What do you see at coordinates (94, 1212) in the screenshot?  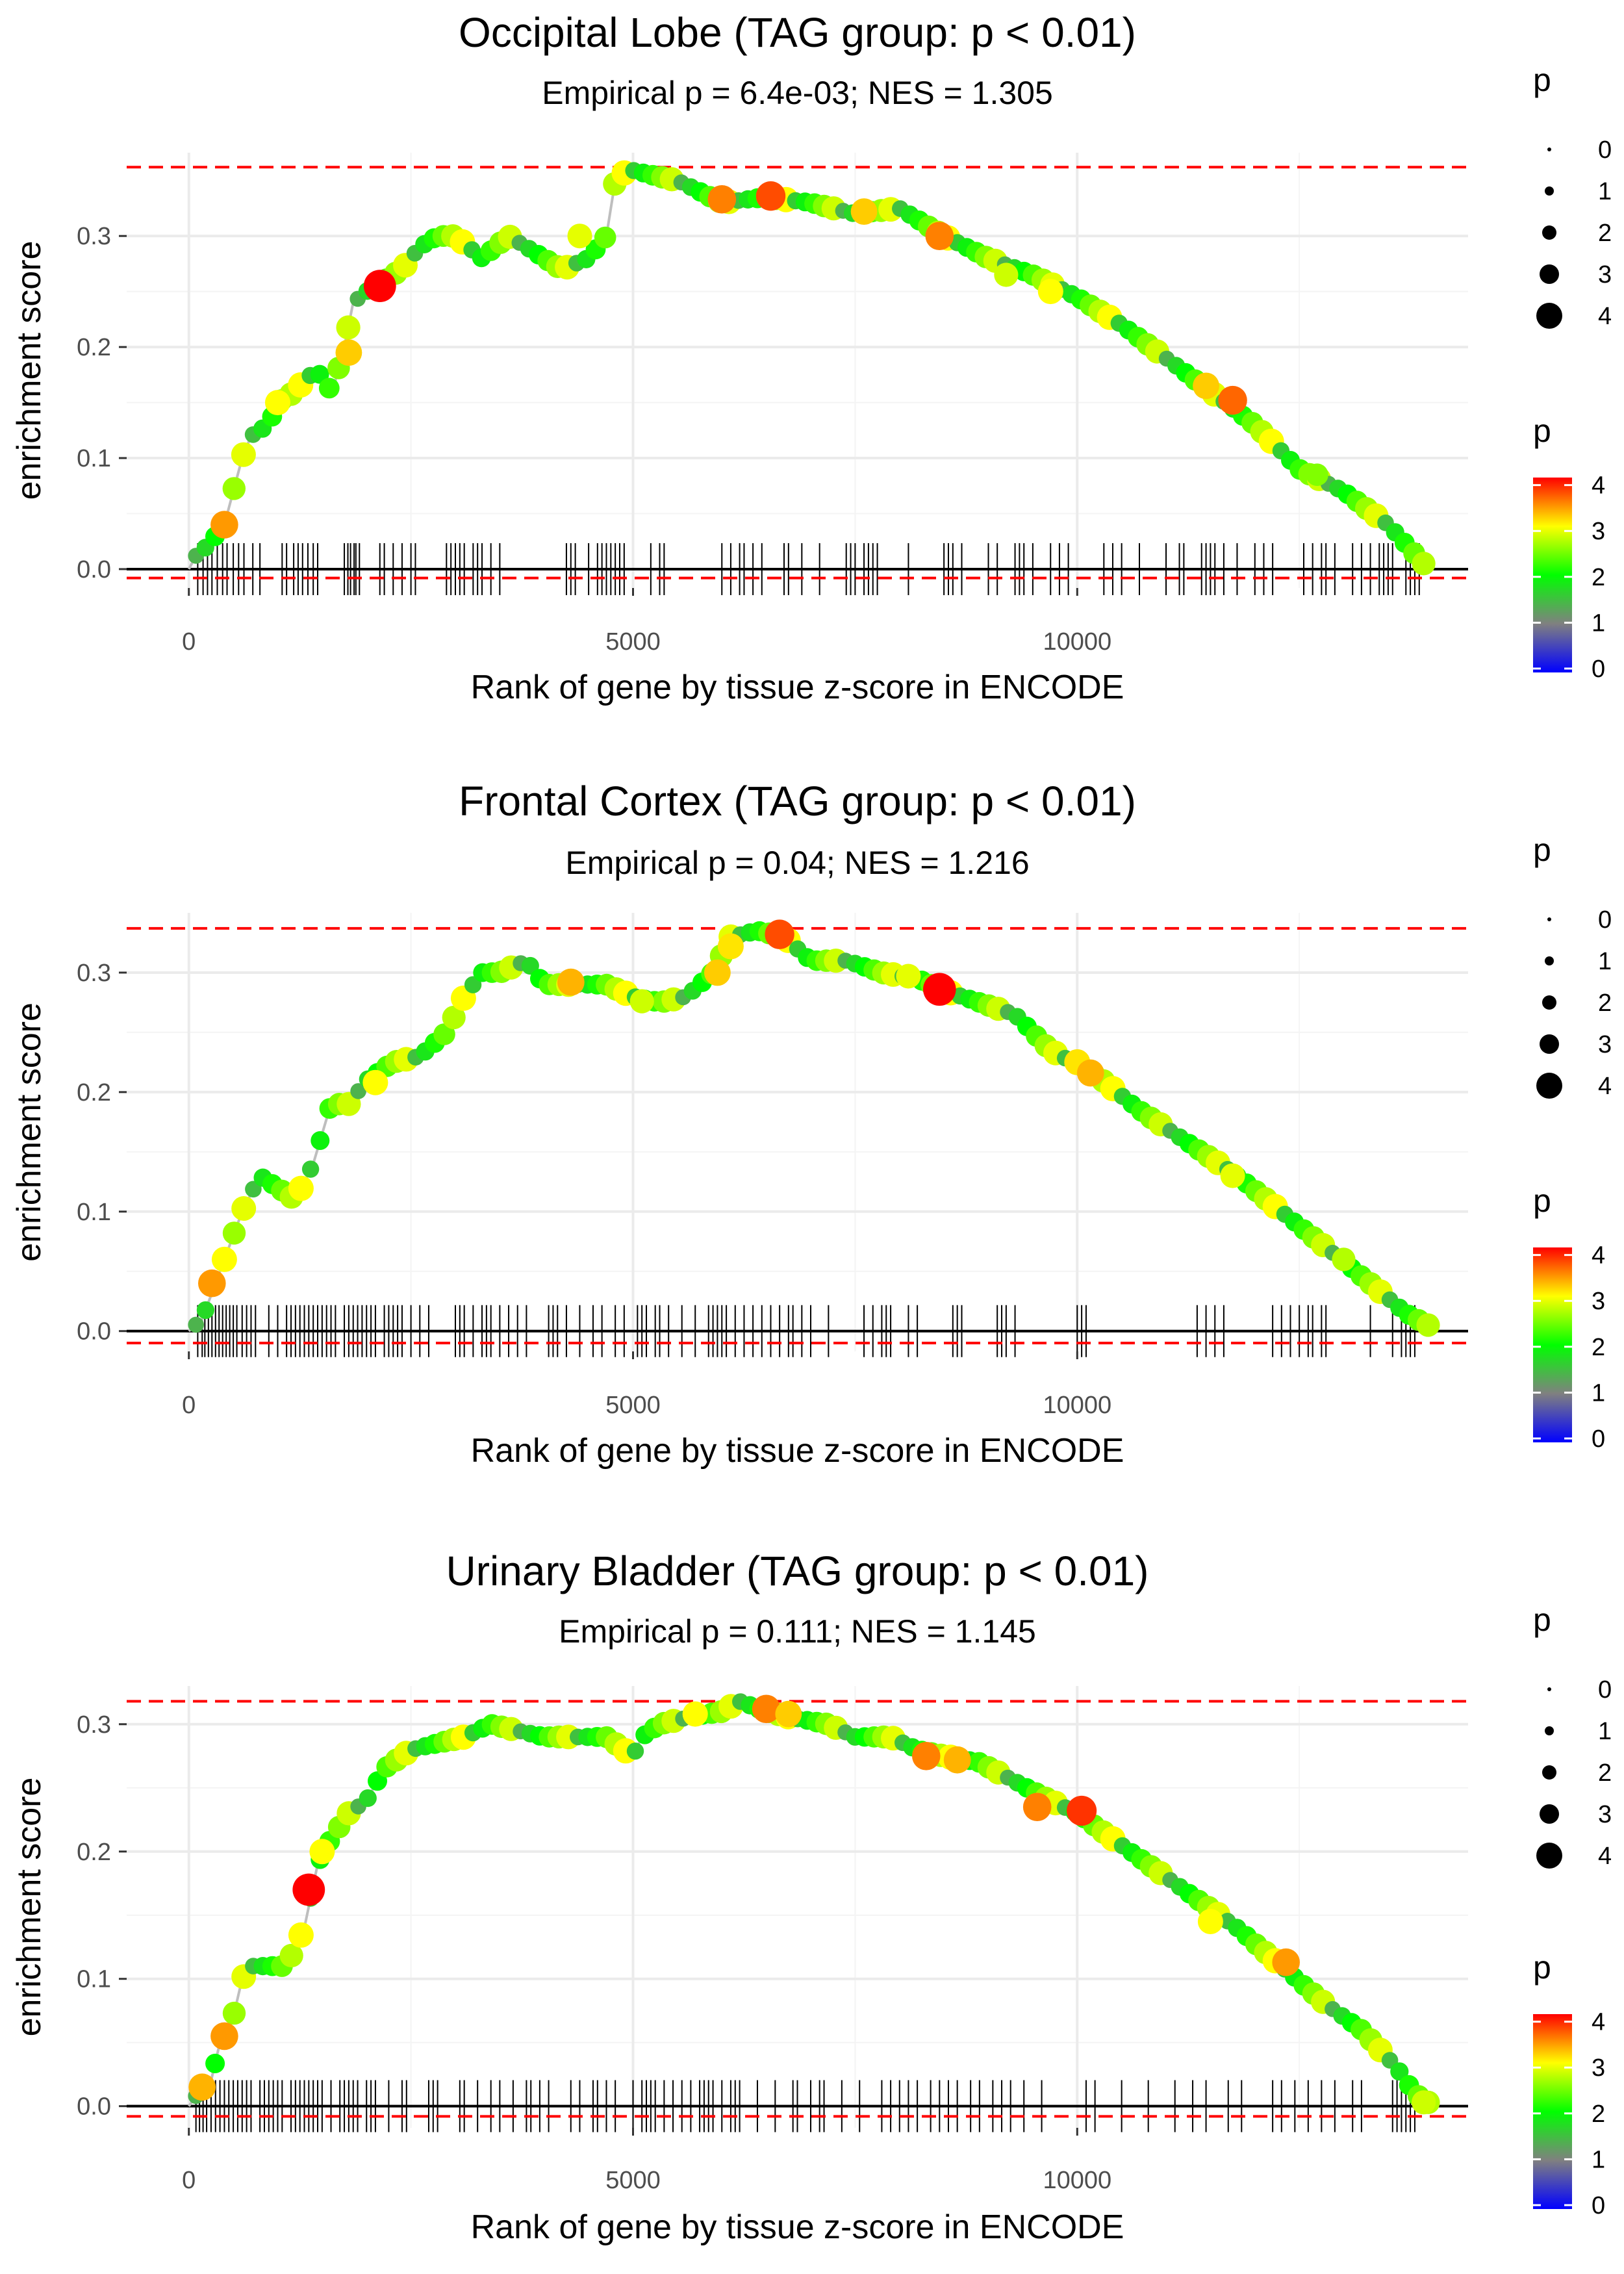 I see `y-tick-label: 0.1` at bounding box center [94, 1212].